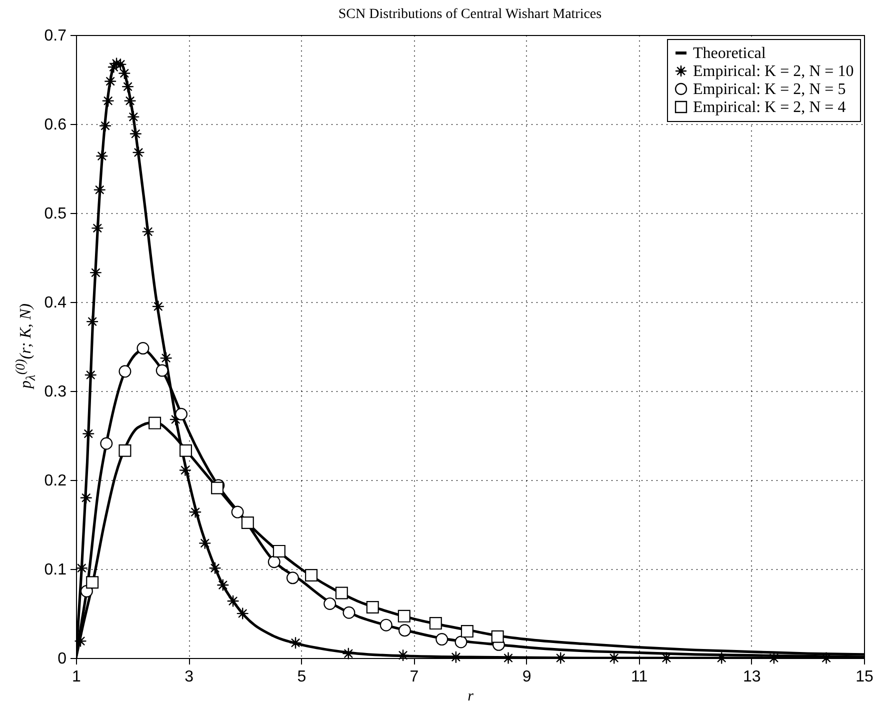 This screenshot has width=886, height=709. I want to click on y-tick-label: 0.2, so click(55, 481).